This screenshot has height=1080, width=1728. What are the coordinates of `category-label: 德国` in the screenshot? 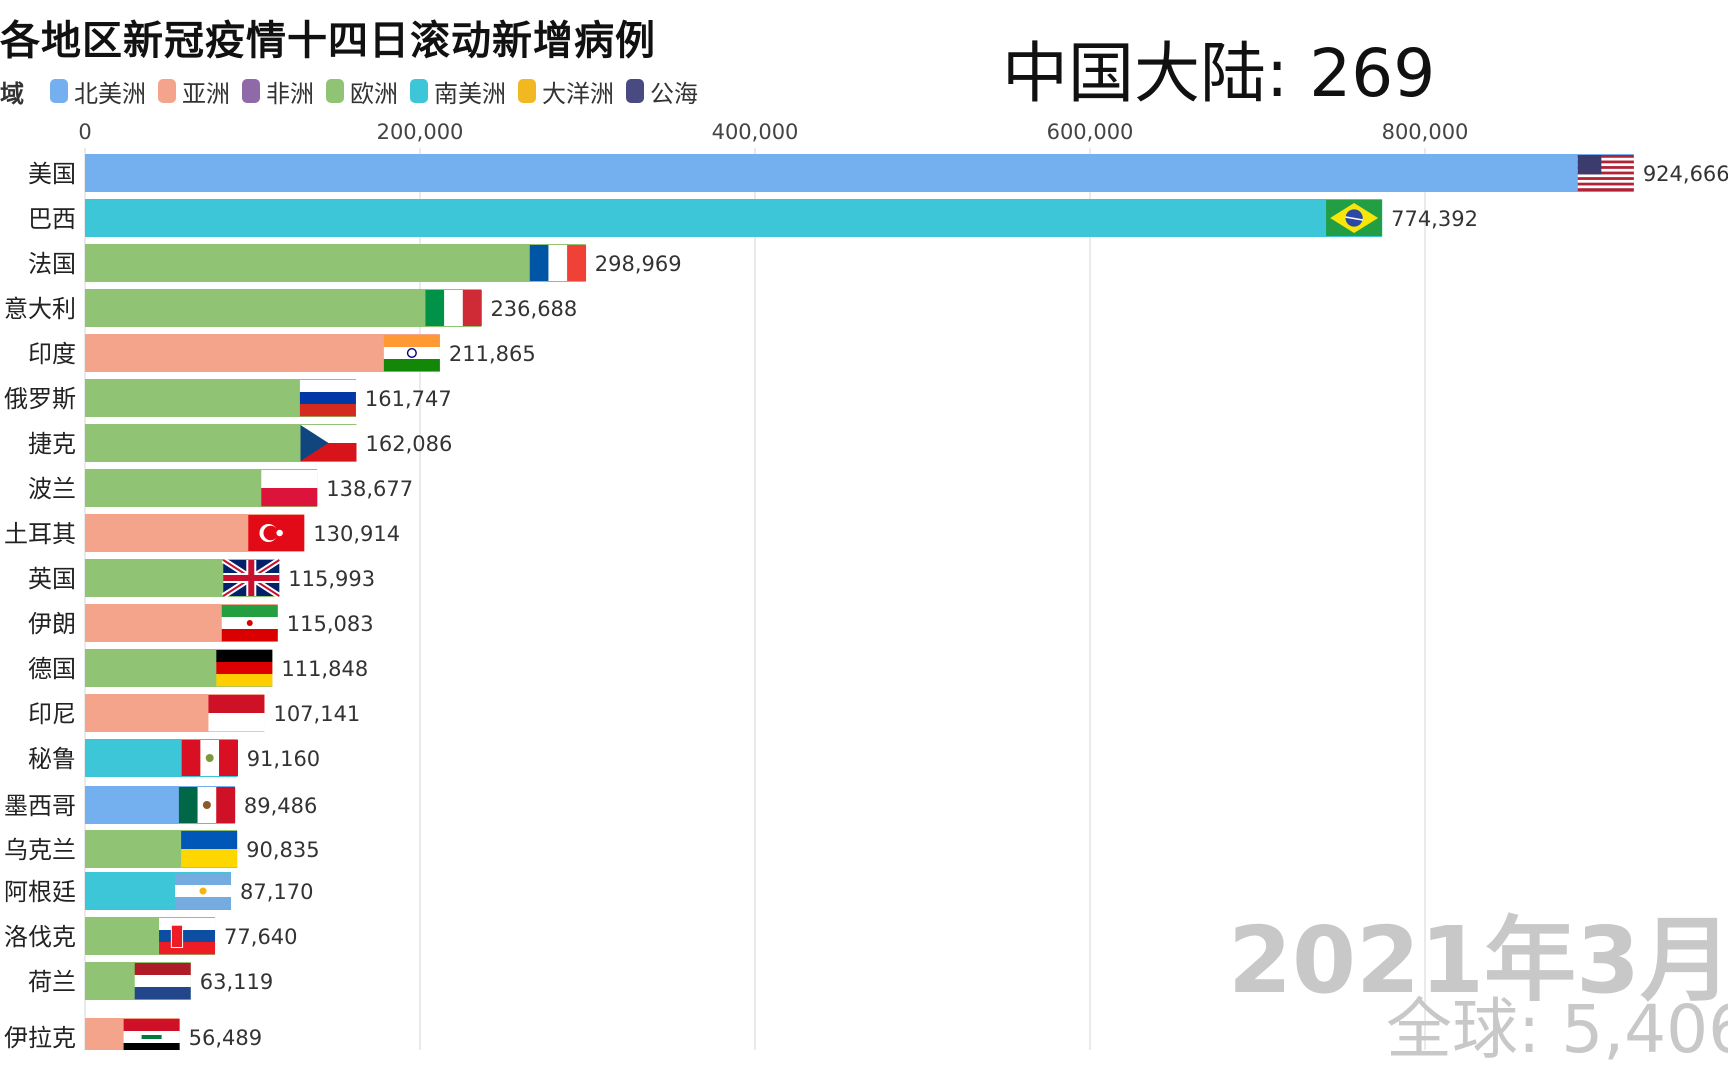 It's located at (52, 669).